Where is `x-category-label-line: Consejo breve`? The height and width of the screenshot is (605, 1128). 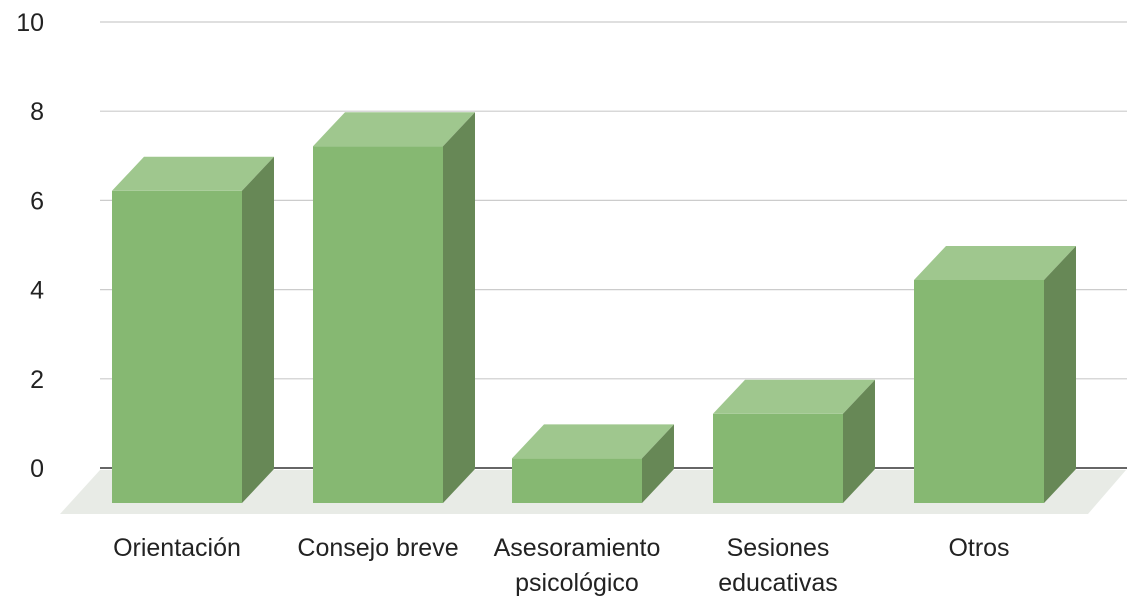
x-category-label-line: Consejo breve is located at coordinates (377, 548).